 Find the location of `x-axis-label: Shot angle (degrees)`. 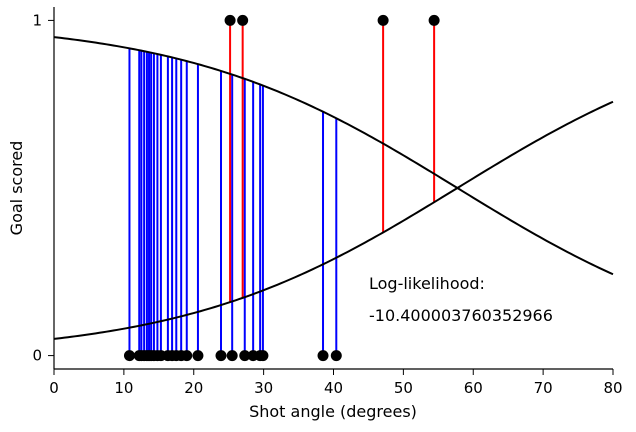

x-axis-label: Shot angle (degrees) is located at coordinates (333, 411).